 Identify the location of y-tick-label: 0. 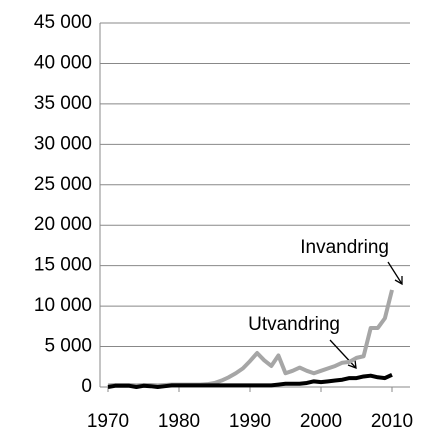
(86, 386).